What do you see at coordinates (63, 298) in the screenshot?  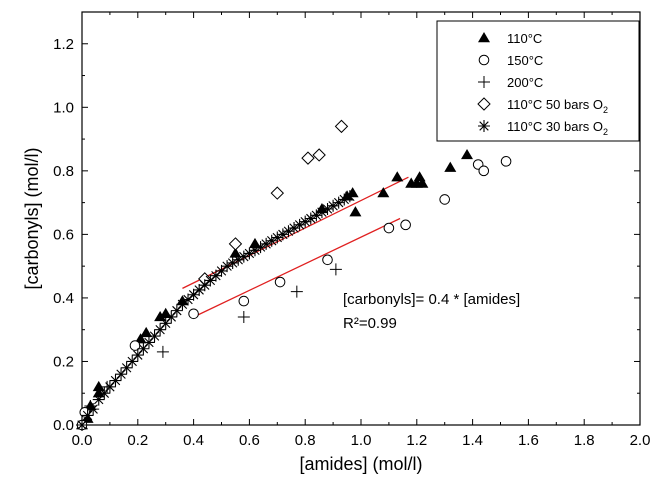 I see `y-tick-label: 0.4` at bounding box center [63, 298].